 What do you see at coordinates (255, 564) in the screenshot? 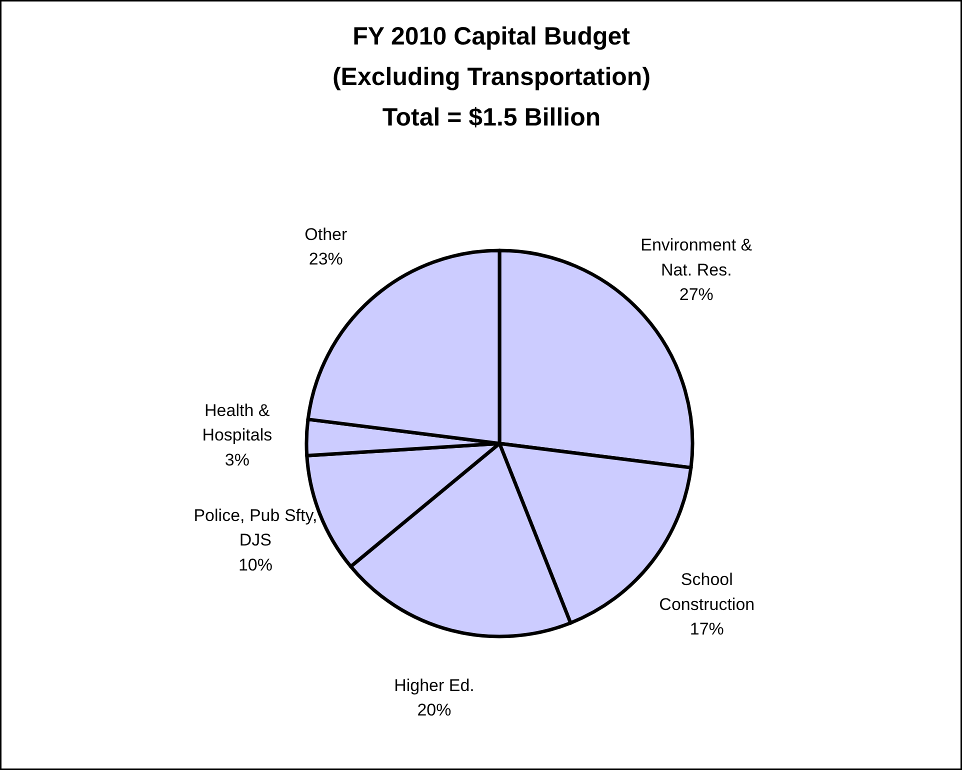
I see `data-label: 10%` at bounding box center [255, 564].